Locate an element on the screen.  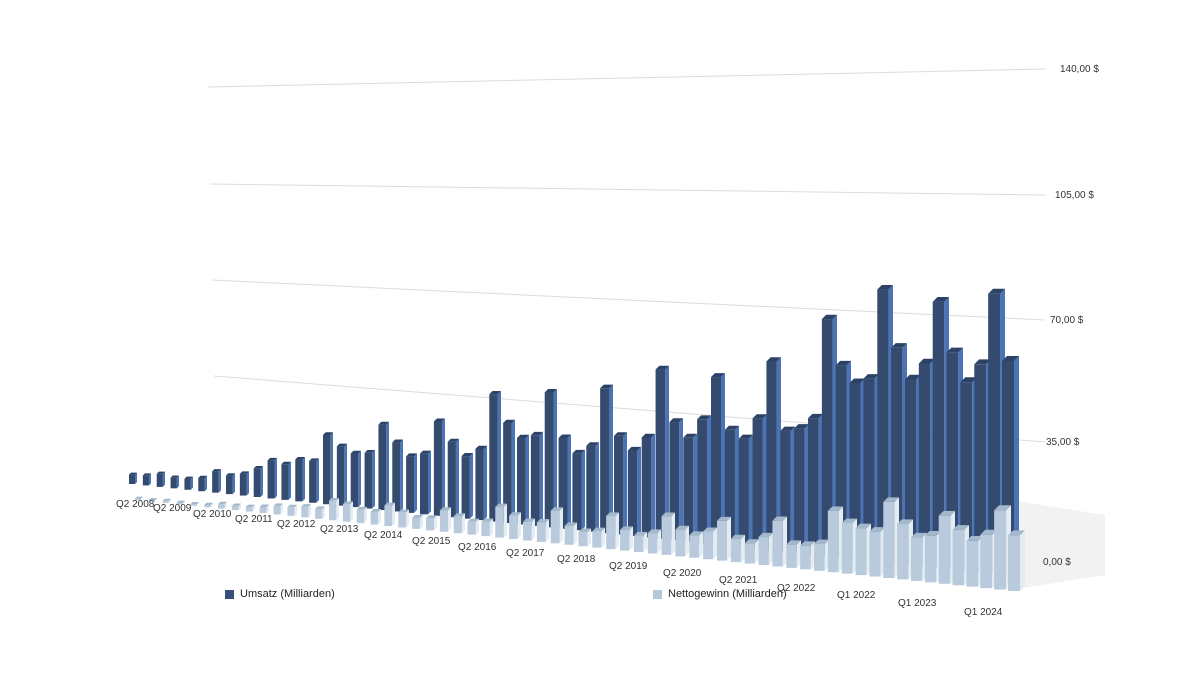
legend-label-revenue: Umsatz (Milliarden) is located at coordinates (287, 594).